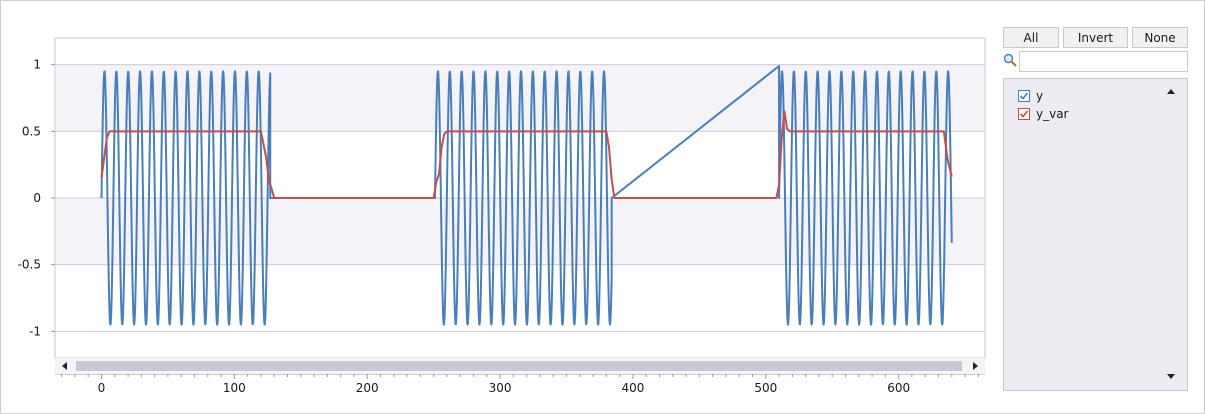 The image size is (1205, 414). I want to click on y-checkbox, so click(1024, 96).